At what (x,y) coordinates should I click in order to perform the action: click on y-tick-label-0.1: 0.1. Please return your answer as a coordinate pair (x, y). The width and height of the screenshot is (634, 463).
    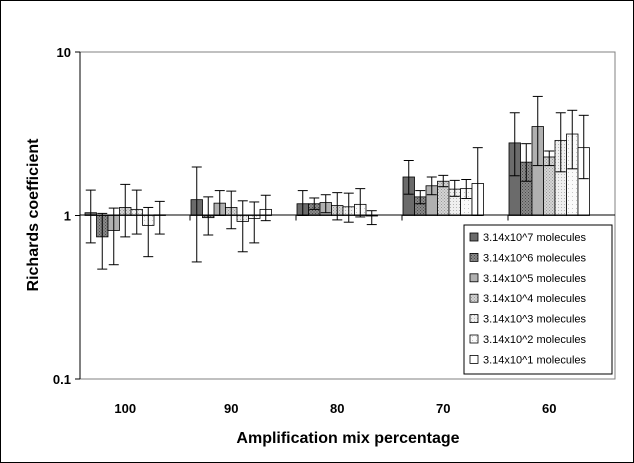
    Looking at the image, I should click on (62, 379).